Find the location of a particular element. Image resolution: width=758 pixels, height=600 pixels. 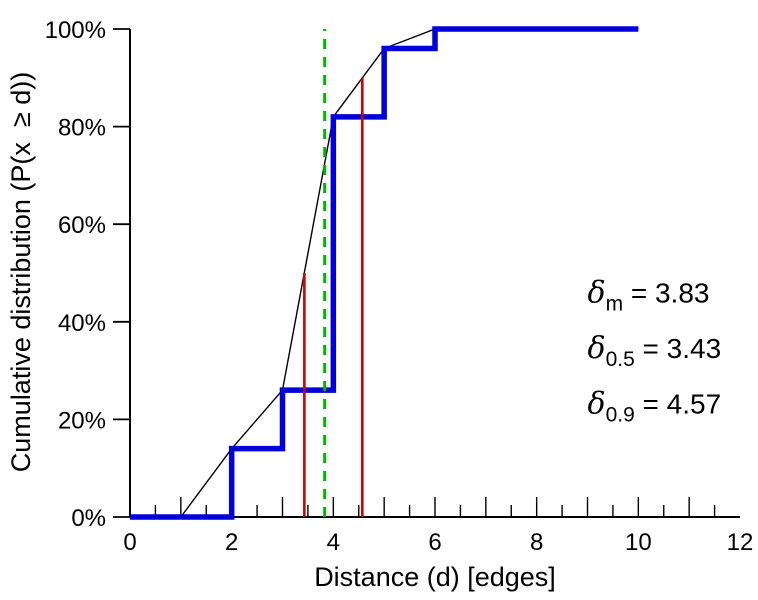

annotation-delta-m: δm = 3.83 is located at coordinates (649, 295).